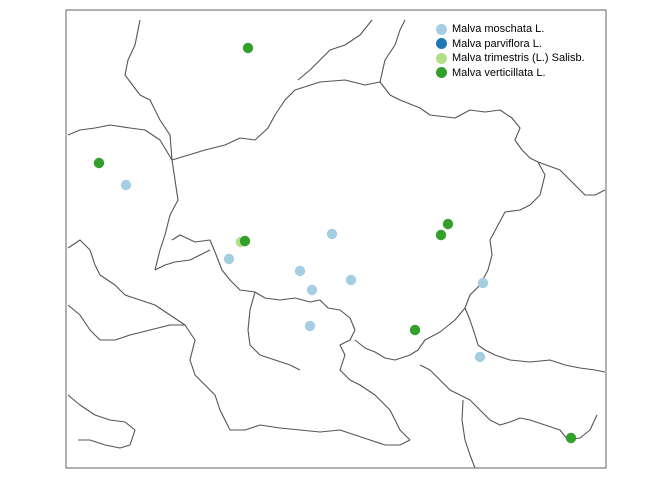 The width and height of the screenshot is (672, 480). Describe the element at coordinates (518, 58) in the screenshot. I see `legend-label: Malva trimestris (L.) Salisb.` at that location.